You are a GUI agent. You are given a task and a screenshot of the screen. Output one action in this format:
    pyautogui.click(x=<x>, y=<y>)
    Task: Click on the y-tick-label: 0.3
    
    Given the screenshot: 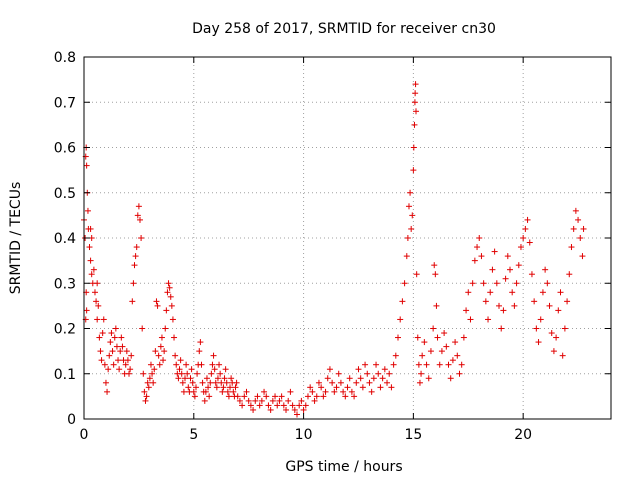 What is the action you would take?
    pyautogui.click(x=65, y=284)
    